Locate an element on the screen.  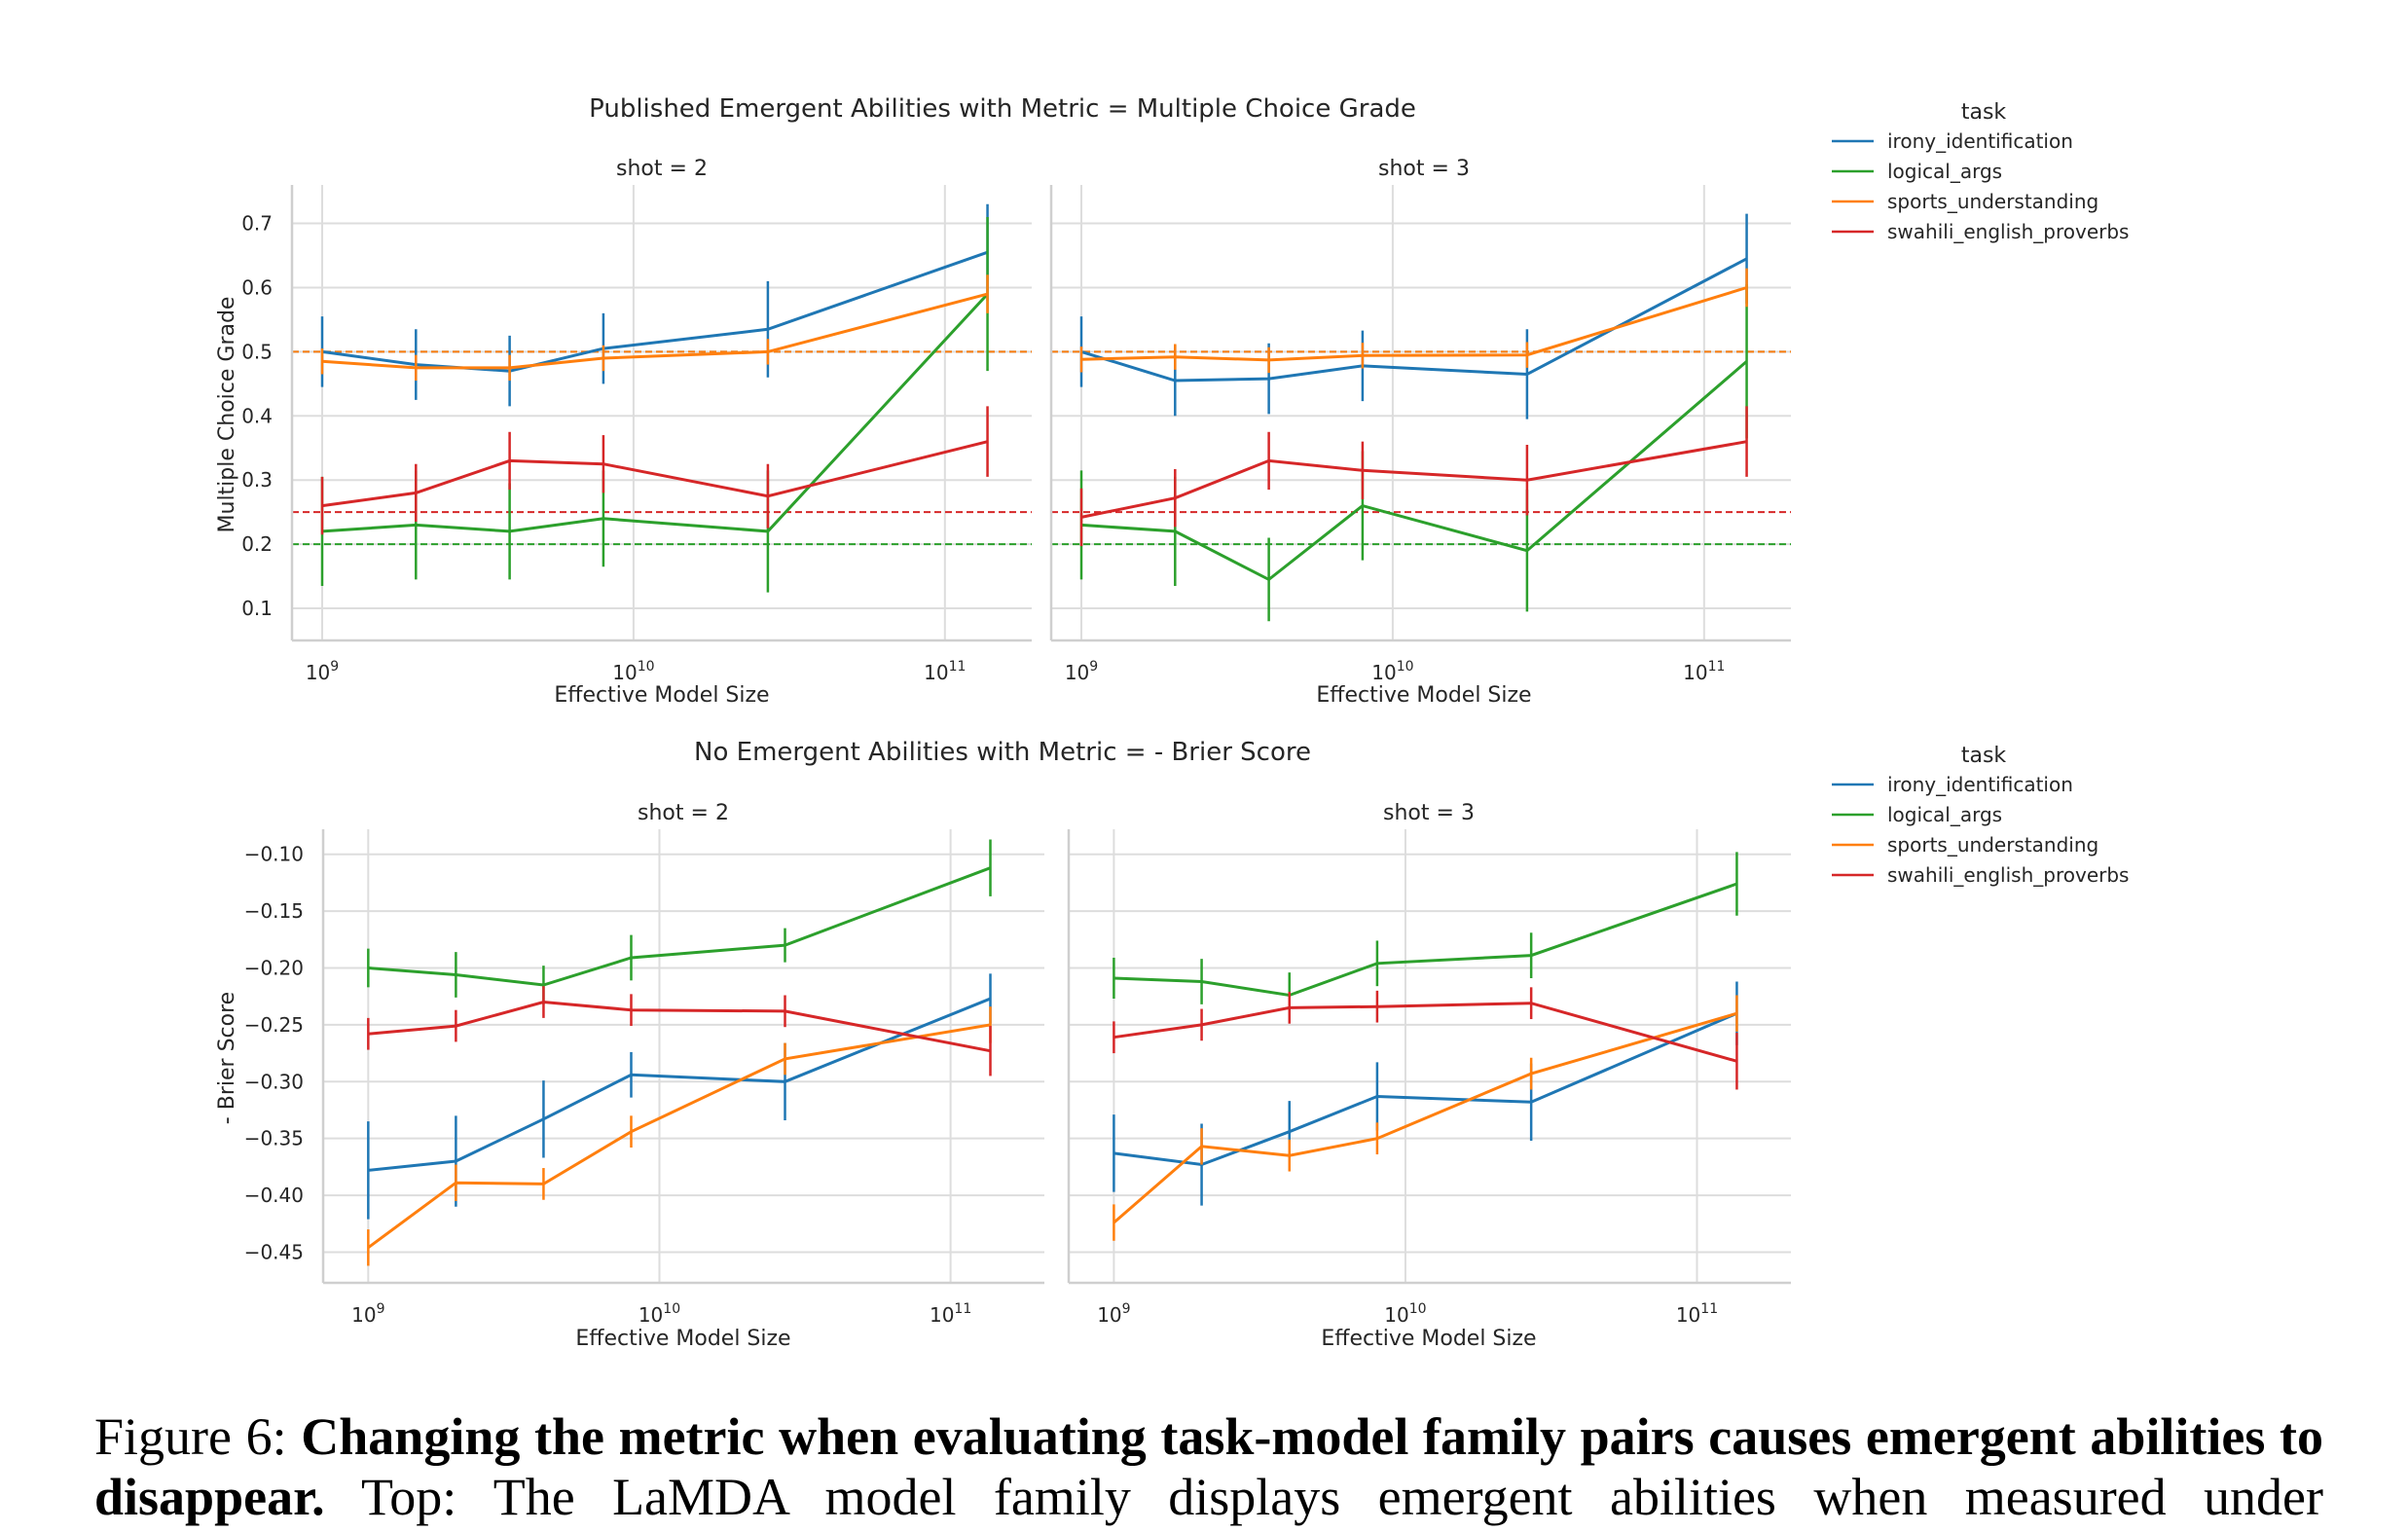
top-panel1-line-logical is located at coordinates (655, 413).